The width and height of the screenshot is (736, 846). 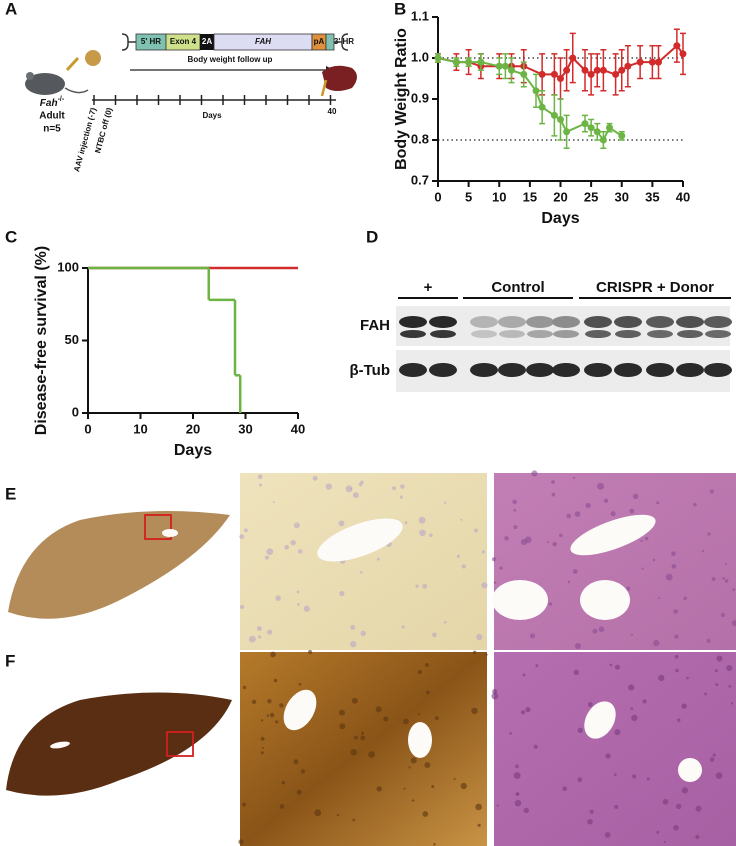 What do you see at coordinates (330, 42) in the screenshot?
I see `construct-segment` at bounding box center [330, 42].